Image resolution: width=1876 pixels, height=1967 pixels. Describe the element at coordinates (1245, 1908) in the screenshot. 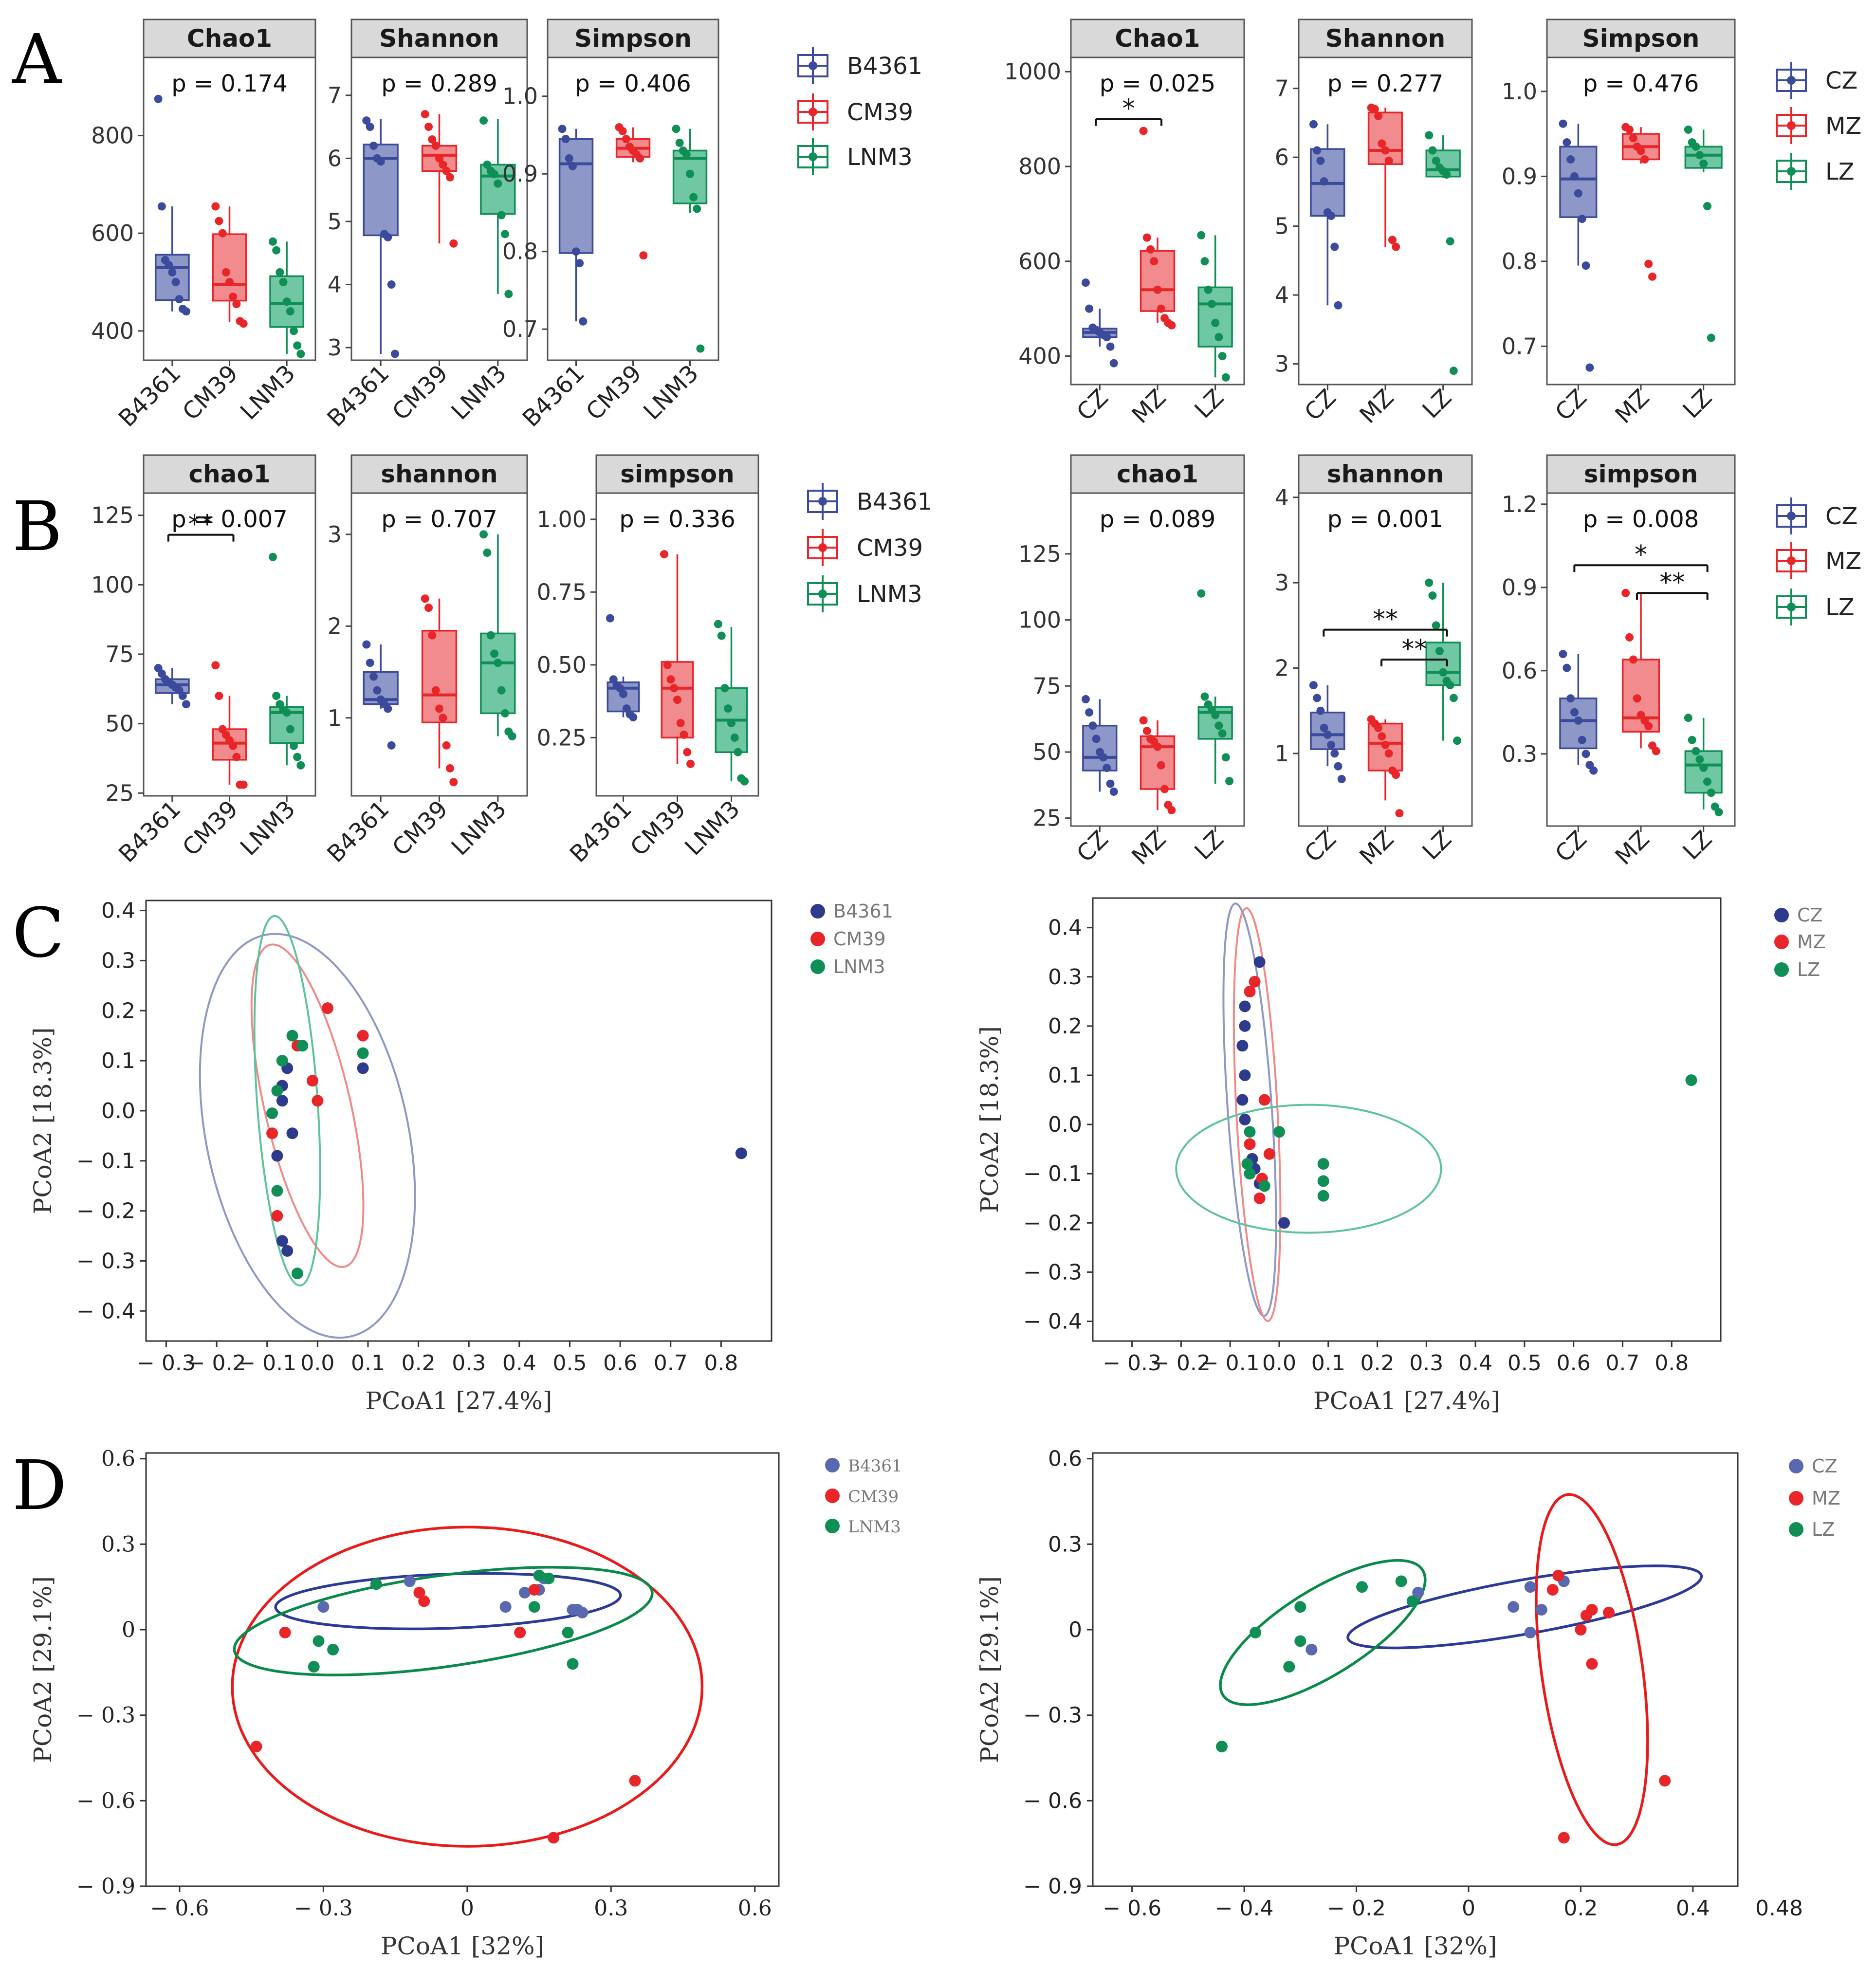

I see `x-tick-label: − 0.4` at that location.